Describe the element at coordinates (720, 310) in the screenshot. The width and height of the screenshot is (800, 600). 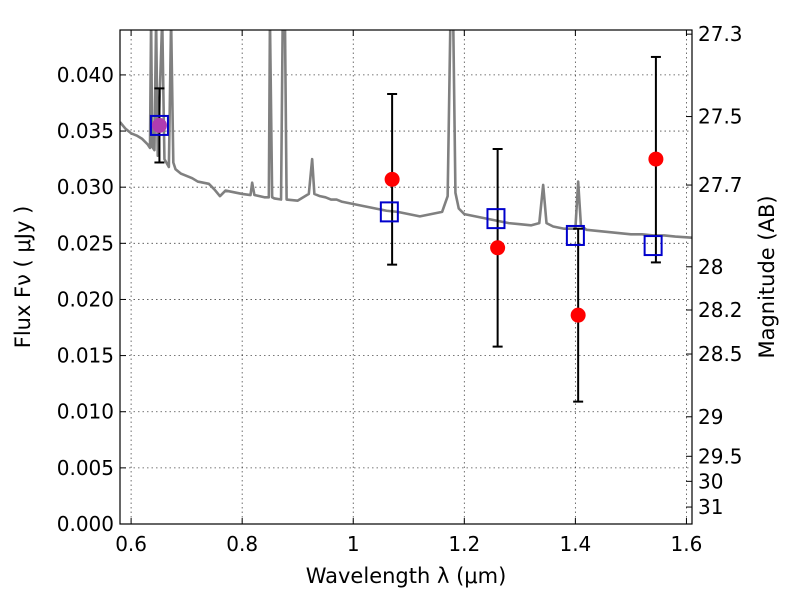
I see `right-tick-label: 28.2` at that location.